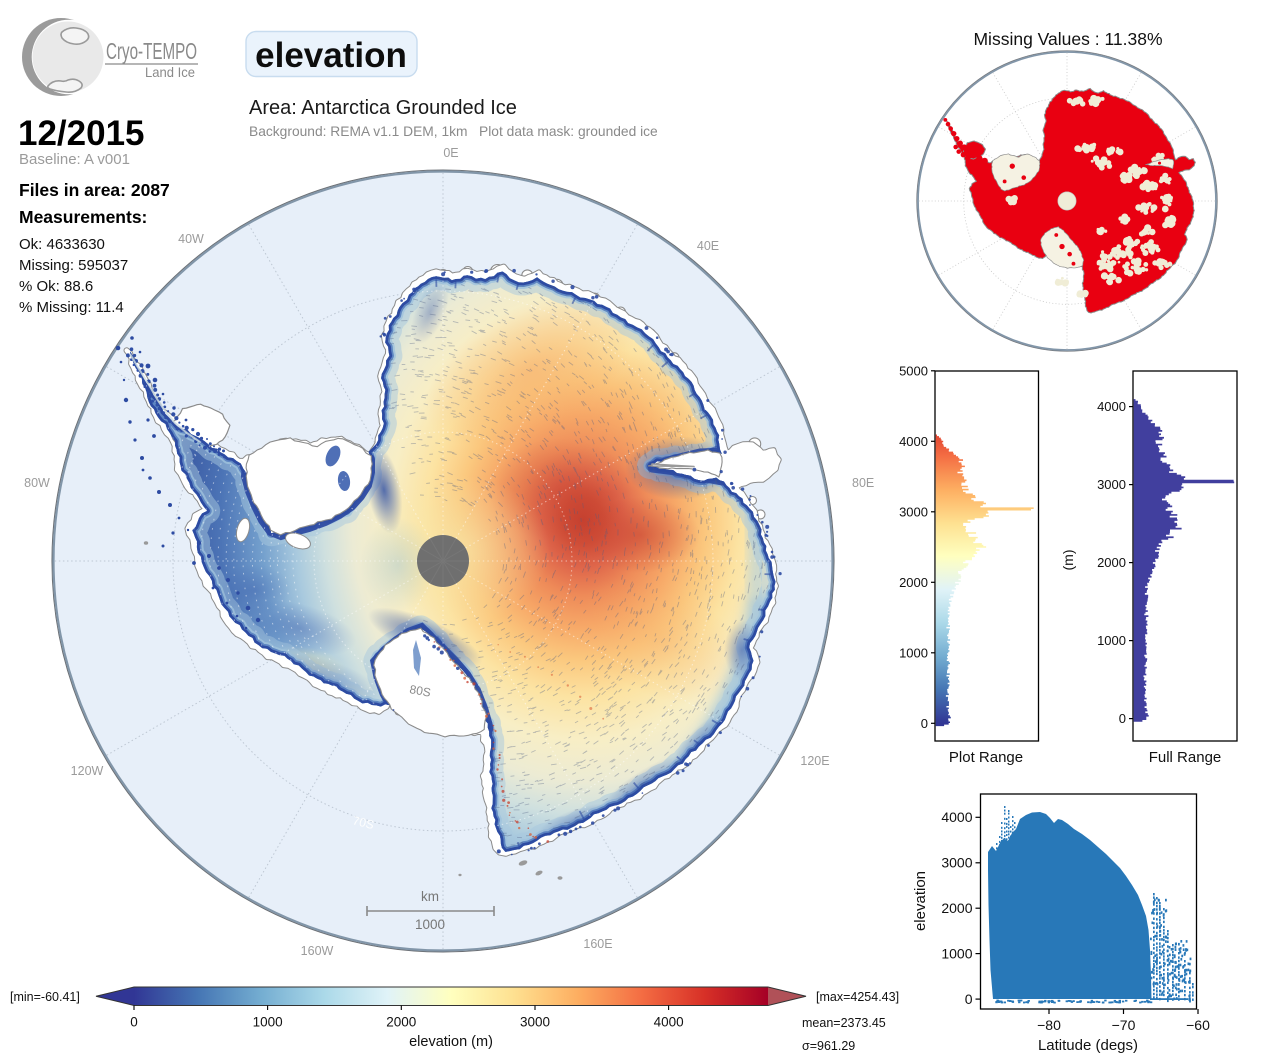 The width and height of the screenshot is (1272, 1060). I want to click on svg-text: −80, so click(1049, 1025).